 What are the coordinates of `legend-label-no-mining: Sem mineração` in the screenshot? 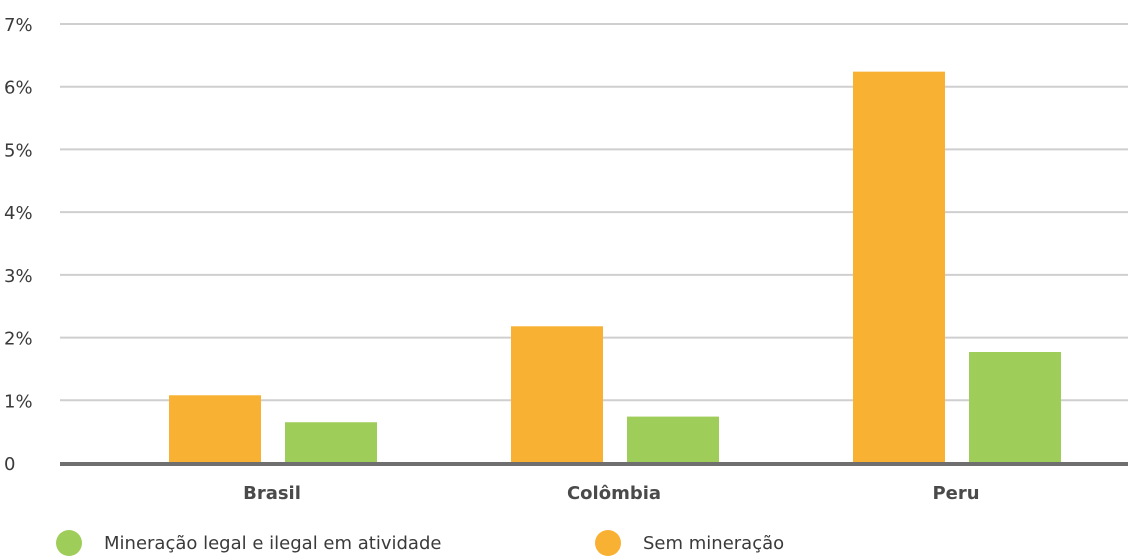 It's located at (714, 543).